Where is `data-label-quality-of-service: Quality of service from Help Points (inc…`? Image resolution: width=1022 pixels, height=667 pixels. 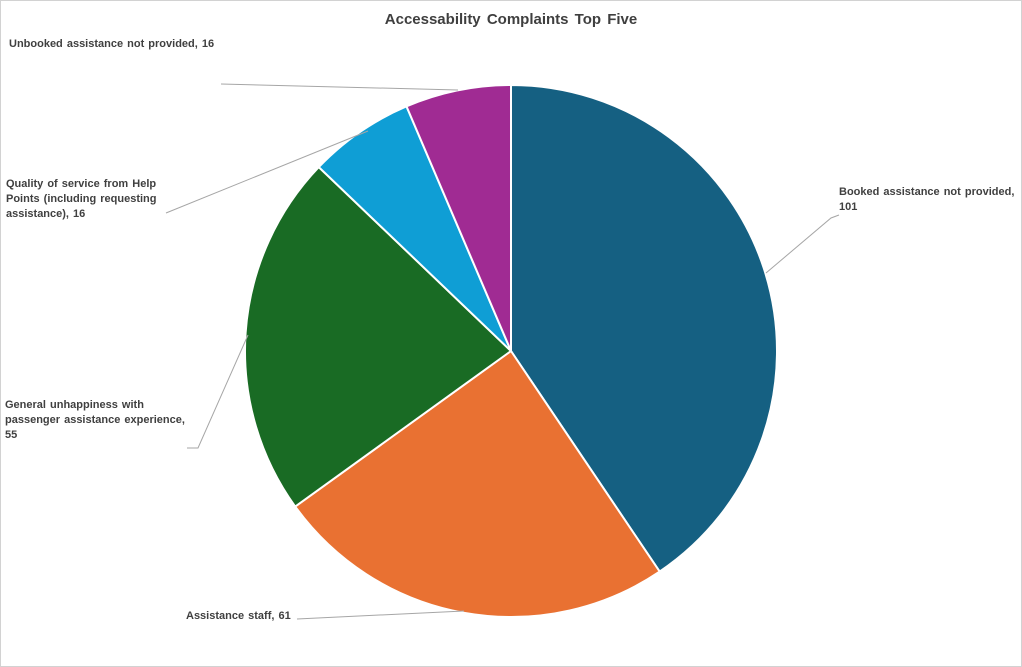
data-label-quality-of-service: Quality of service from Help Points (inc… is located at coordinates (81, 199).